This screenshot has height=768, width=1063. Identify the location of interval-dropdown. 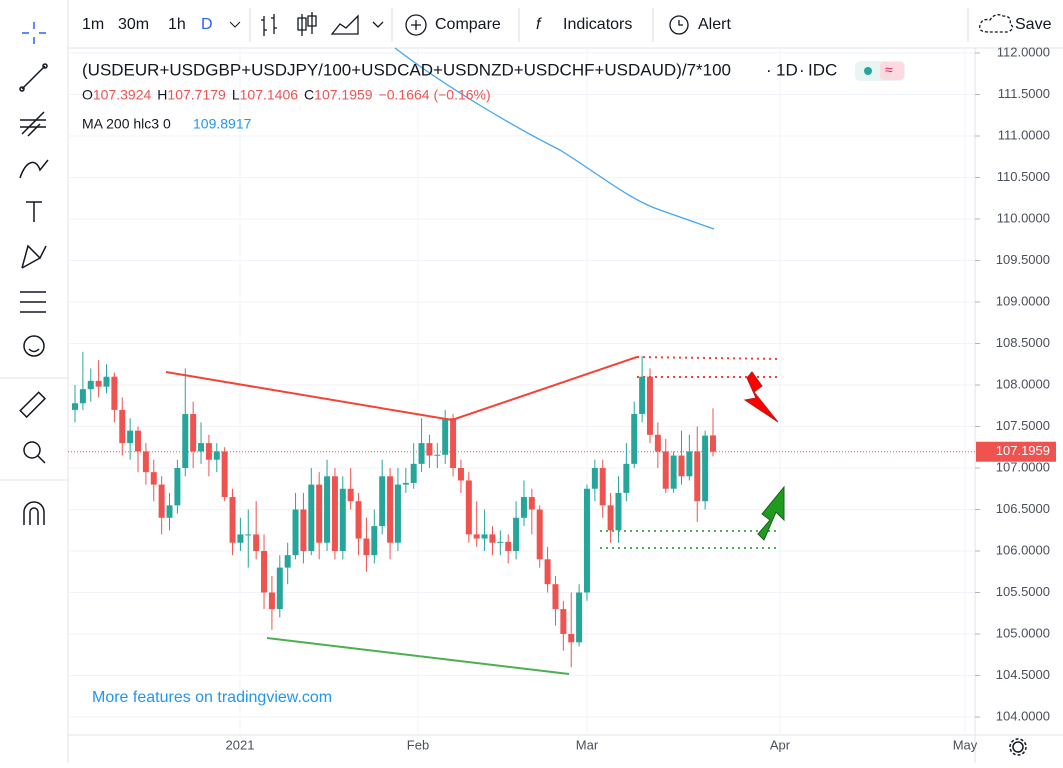
(235, 24).